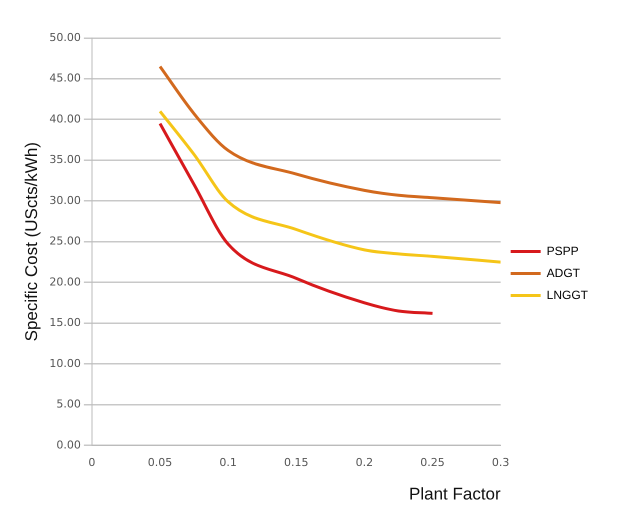  Describe the element at coordinates (501, 462) in the screenshot. I see `x-tick-label: 0.3` at that location.